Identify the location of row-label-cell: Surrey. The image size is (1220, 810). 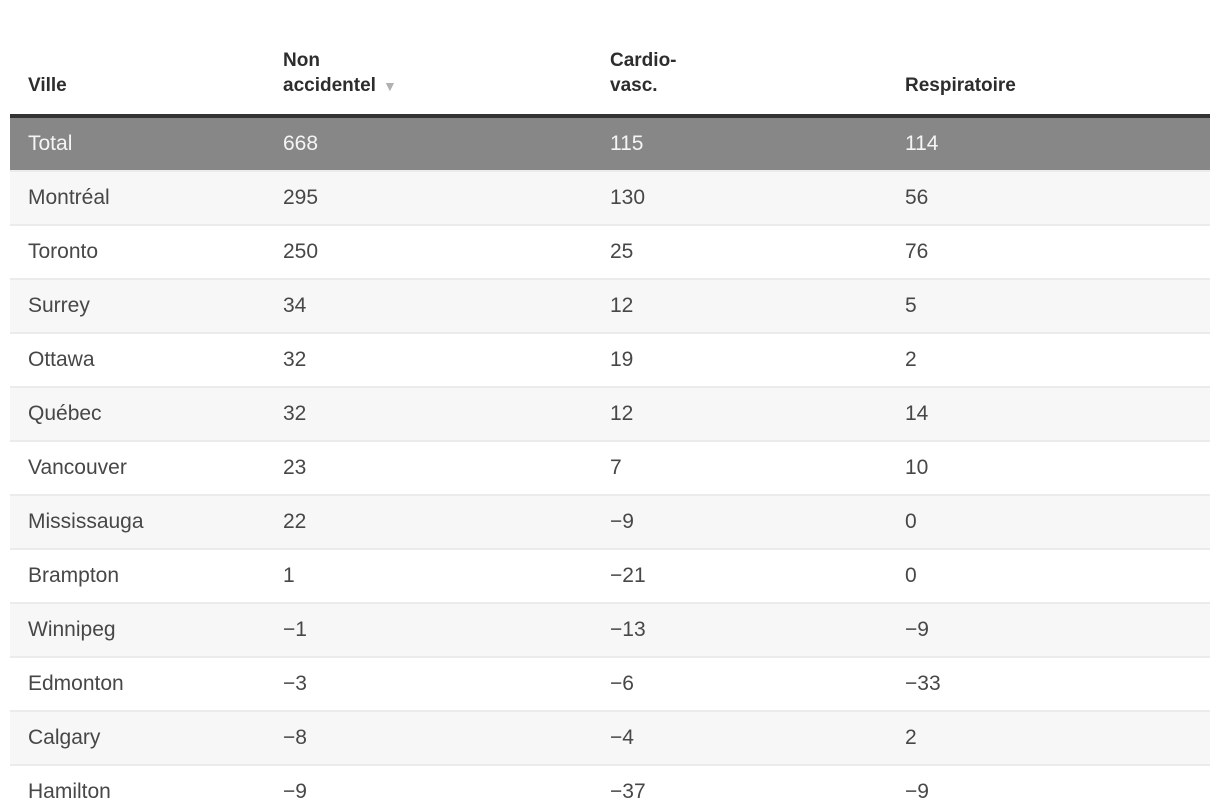
(59, 306).